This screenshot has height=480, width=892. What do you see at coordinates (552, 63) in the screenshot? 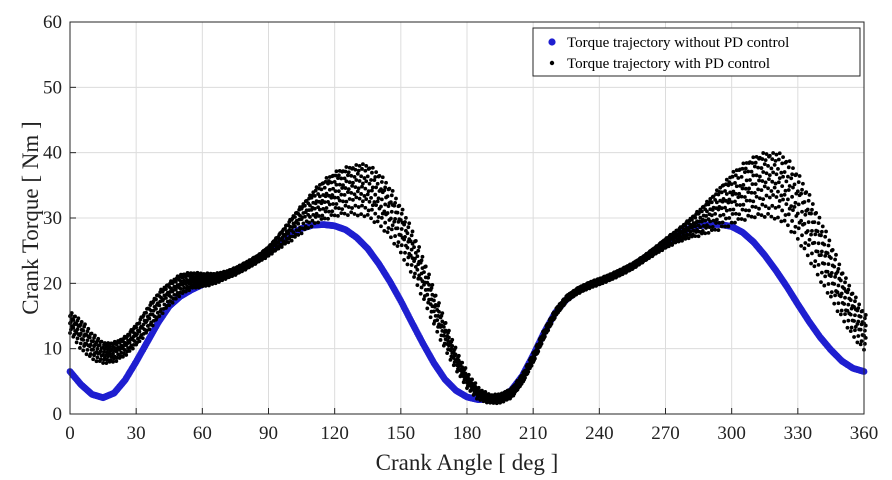
I see `legend-marker-with-pd` at bounding box center [552, 63].